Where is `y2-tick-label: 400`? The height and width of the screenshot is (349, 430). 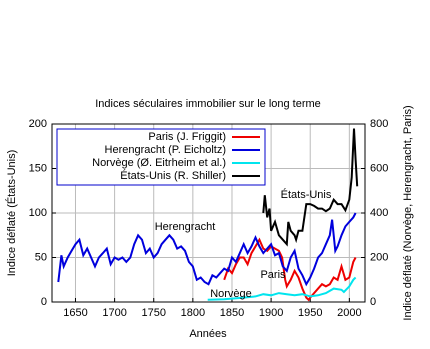 y2-tick-label: 400 is located at coordinates (379, 213).